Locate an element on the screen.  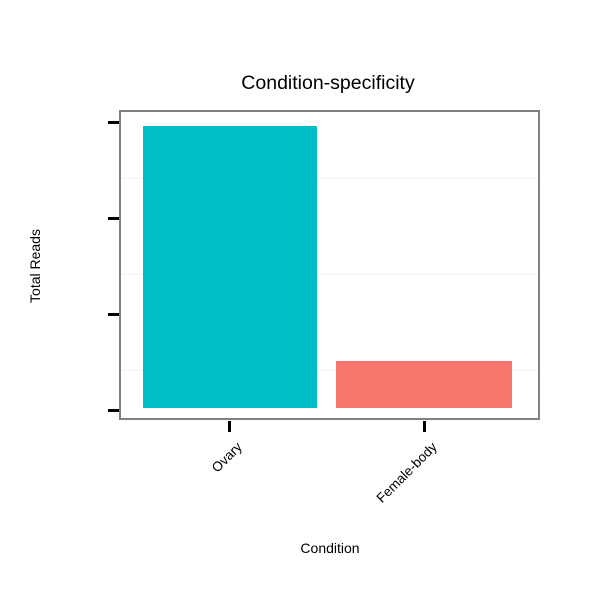
x-tick-label-female-body: Female-body is located at coordinates (406, 472).